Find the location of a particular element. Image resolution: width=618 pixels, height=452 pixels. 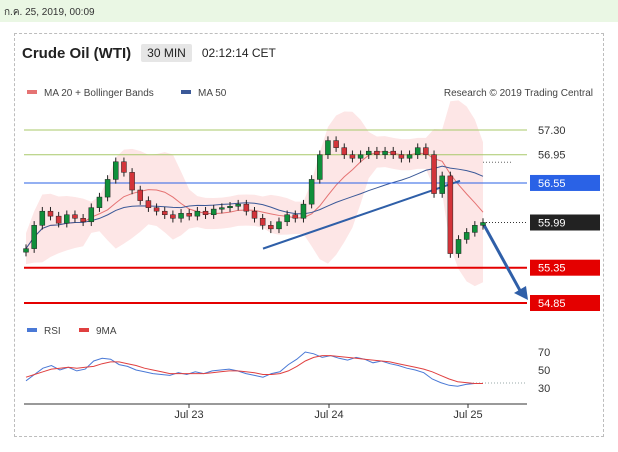

level-badge-55.35 is located at coordinates (565, 267).